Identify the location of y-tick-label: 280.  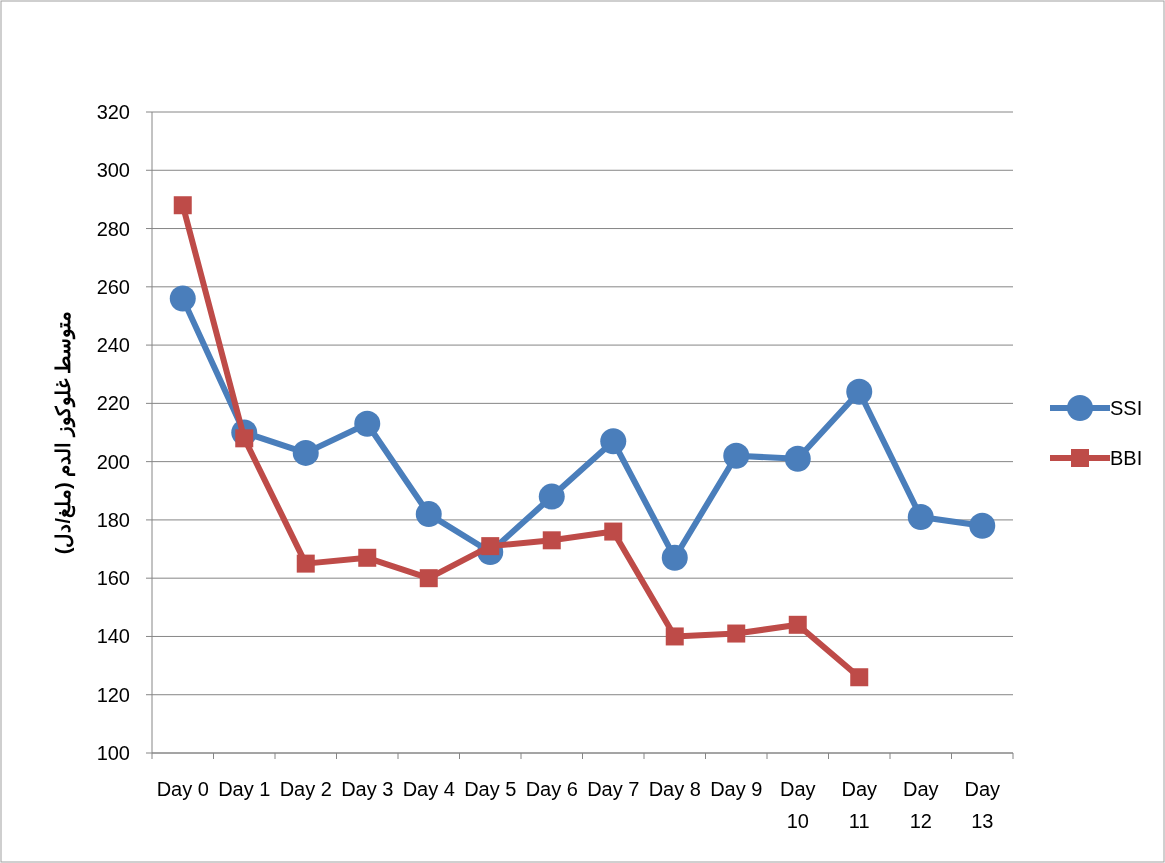
(113, 228).